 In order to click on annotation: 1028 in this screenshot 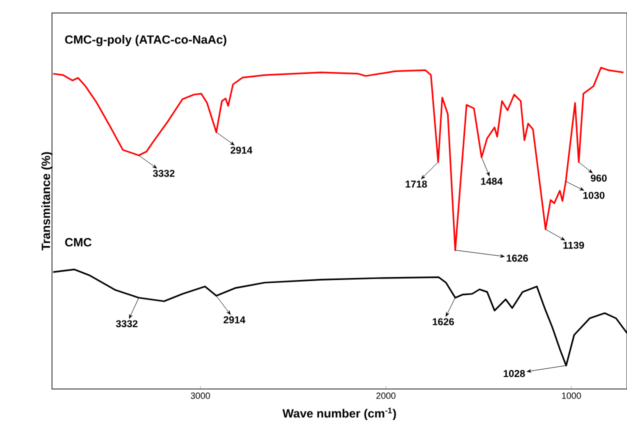, I will do `click(514, 374)`.